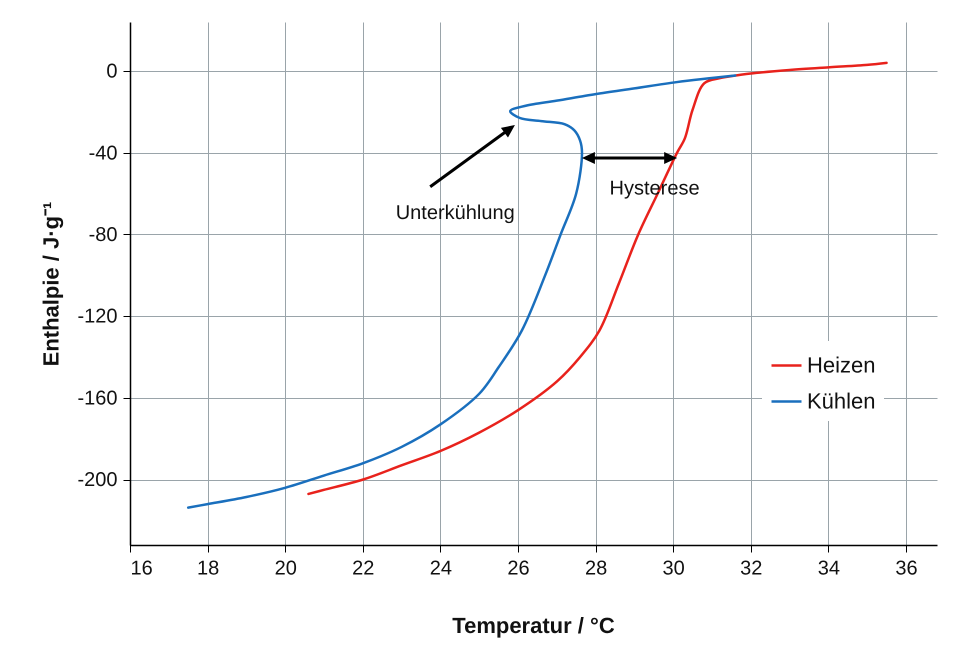 This screenshot has width=955, height=646. What do you see at coordinates (829, 569) in the screenshot?
I see `x-tick-label: 34` at bounding box center [829, 569].